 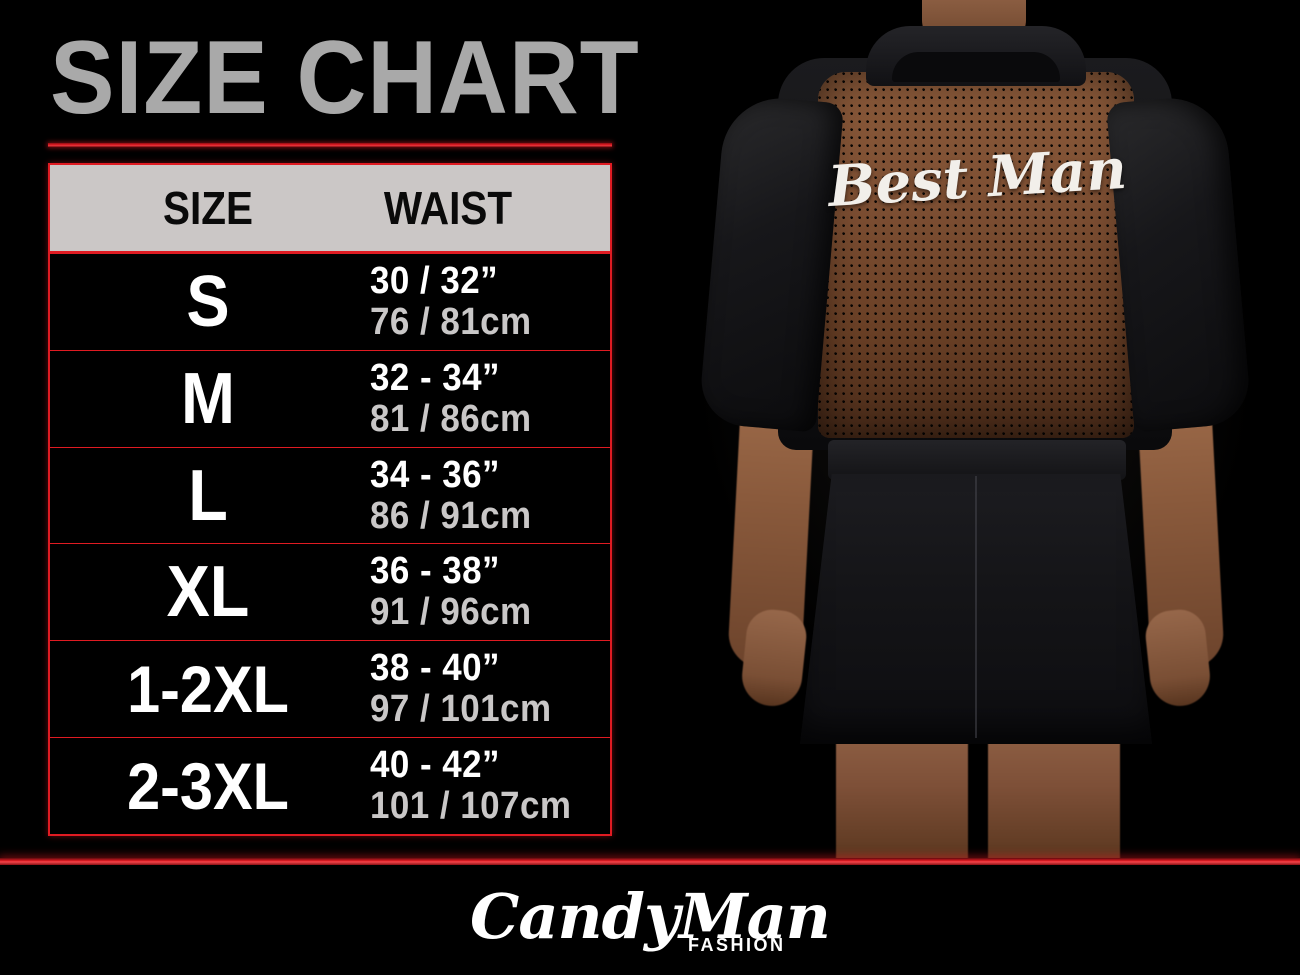 What do you see at coordinates (435, 474) in the screenshot?
I see `waist-inches: 34 - 36”` at bounding box center [435, 474].